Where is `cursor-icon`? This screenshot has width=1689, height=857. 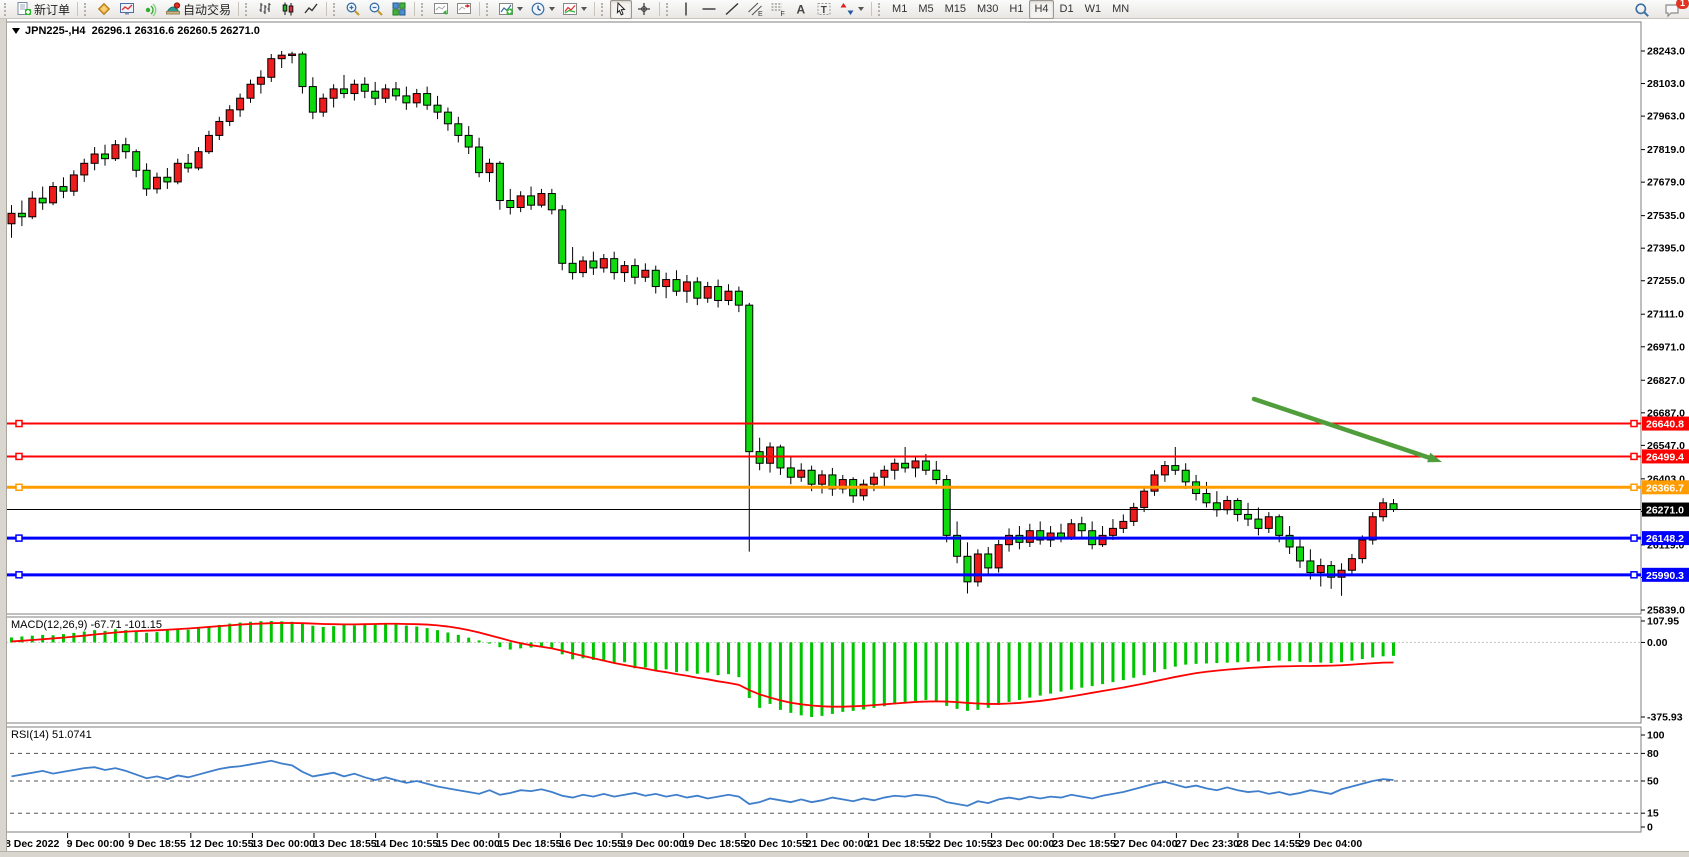
cursor-icon is located at coordinates (621, 9).